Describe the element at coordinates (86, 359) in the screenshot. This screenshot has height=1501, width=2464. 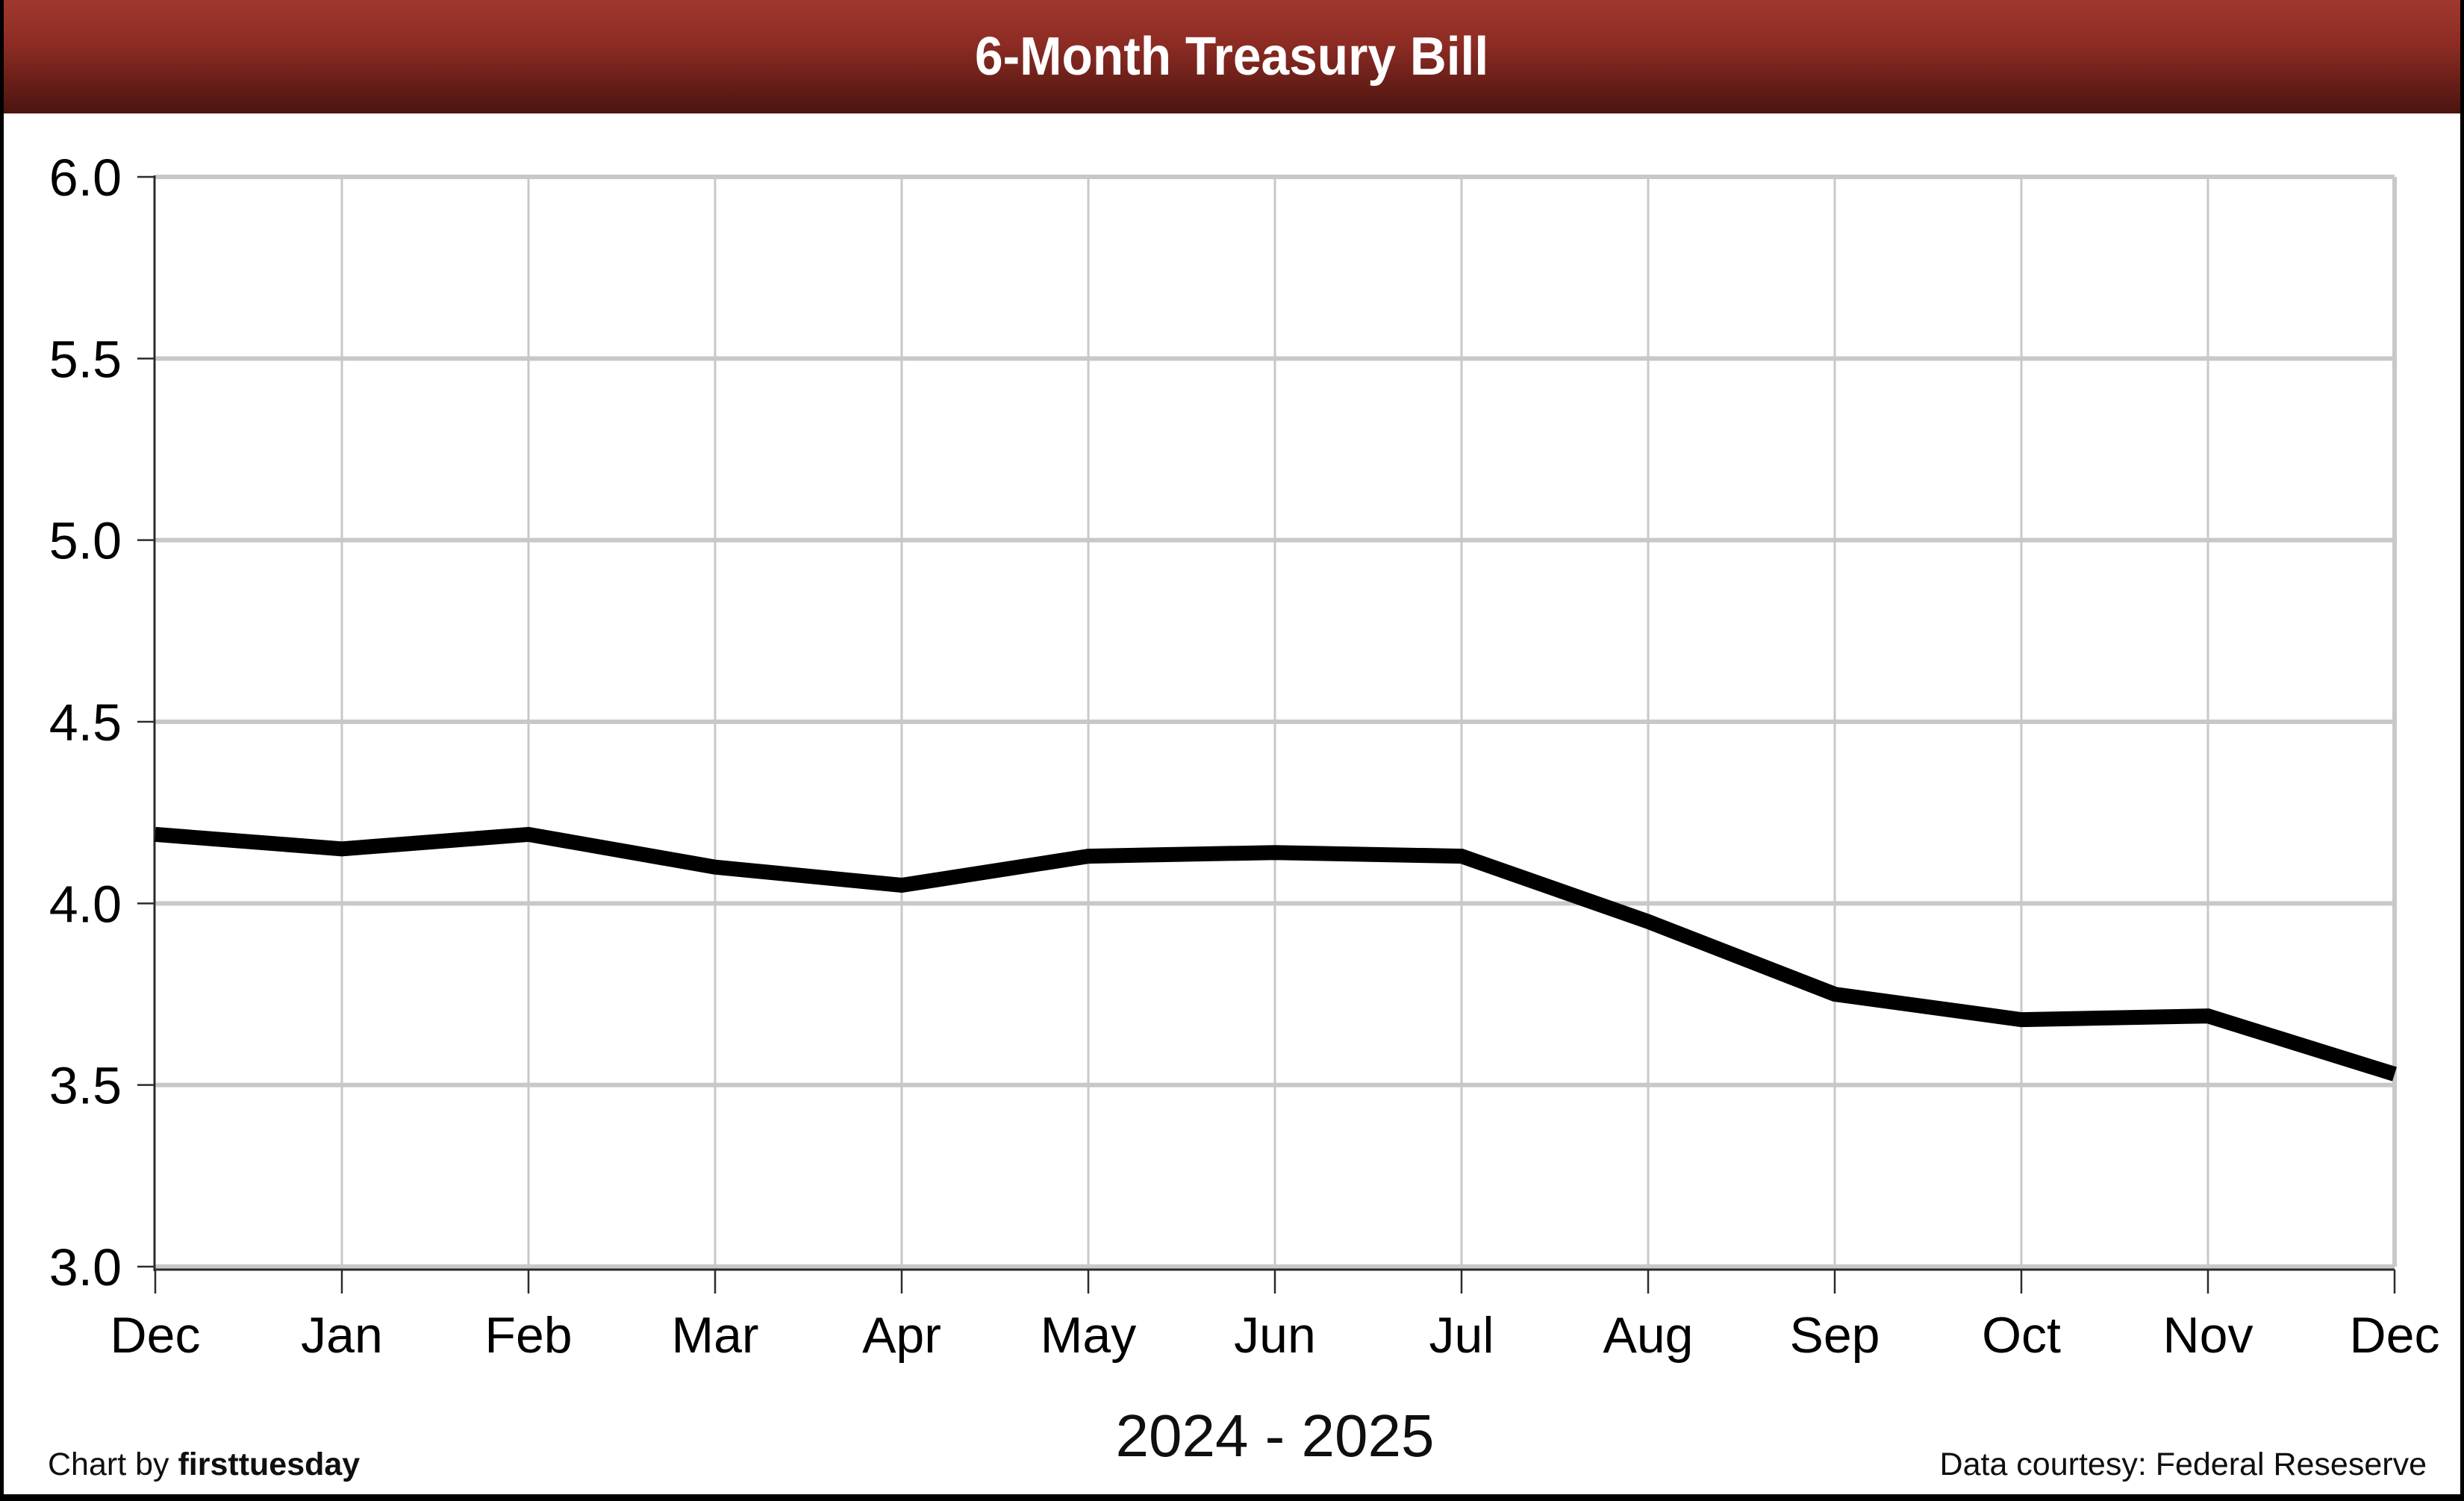
I see `y-axis-tick-label: 5.5` at that location.